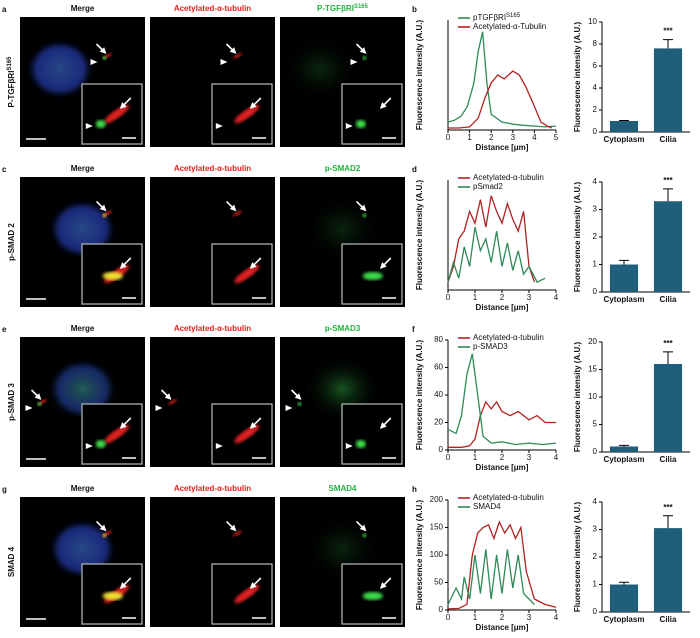 This screenshot has width=700, height=638. I want to click on y-tick-label: 100, so click(437, 554).